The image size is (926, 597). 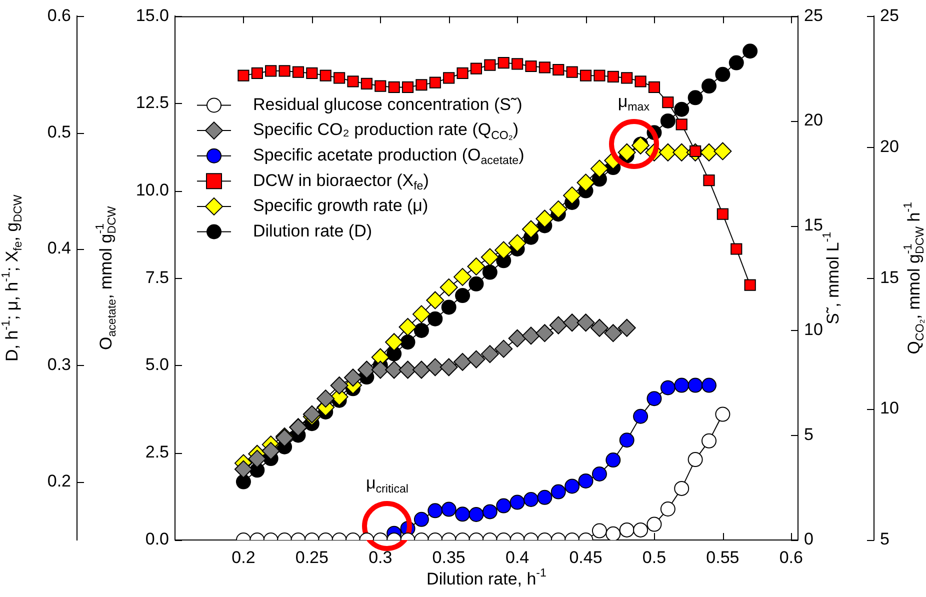 What do you see at coordinates (387, 104) in the screenshot?
I see `legend-label: Residual glucose concentration (S˜)` at bounding box center [387, 104].